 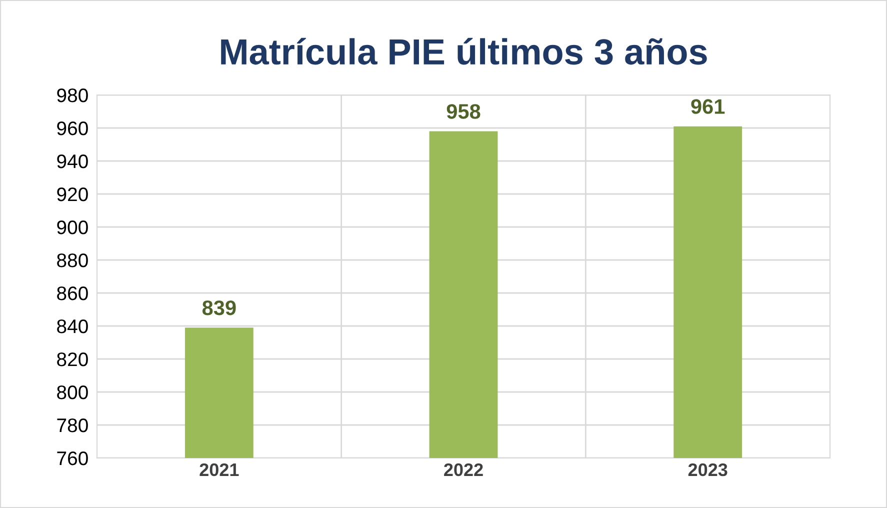 What do you see at coordinates (72, 194) in the screenshot?
I see `y-tick-label: 920` at bounding box center [72, 194].